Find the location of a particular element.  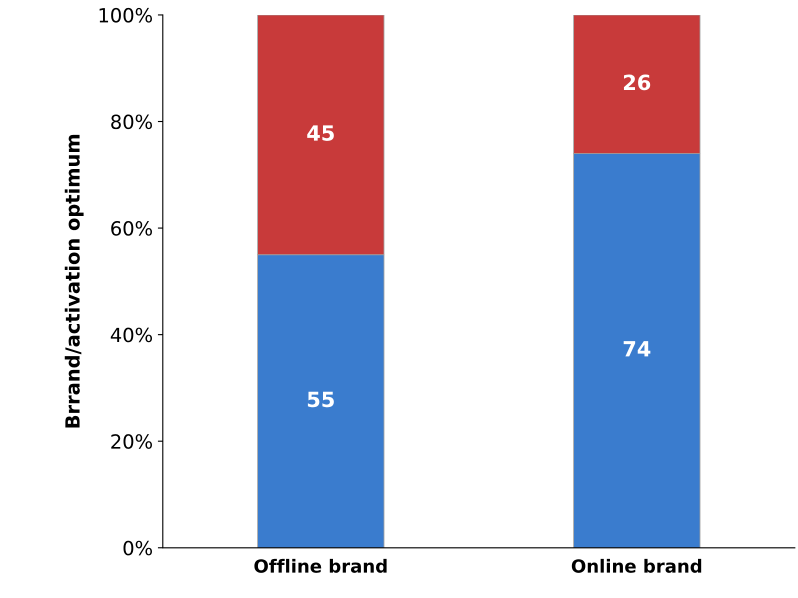

x-tick-label: Online brand is located at coordinates (637, 565).